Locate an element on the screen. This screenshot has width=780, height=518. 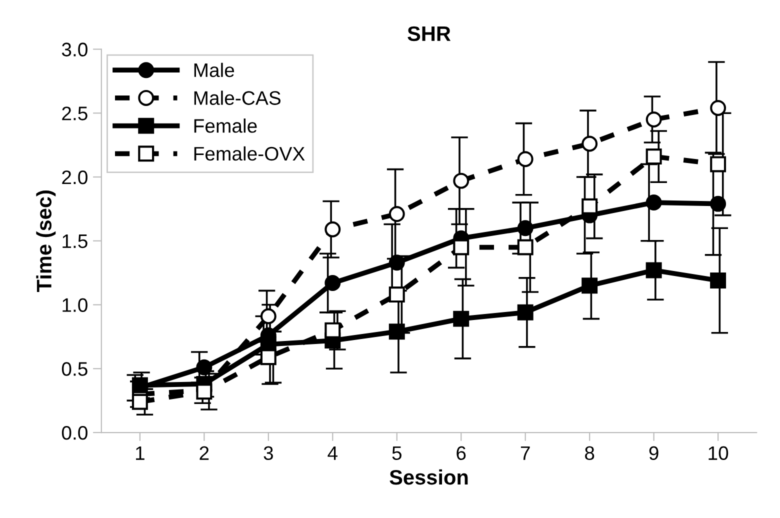
x-tick-label: 7 is located at coordinates (525, 453).